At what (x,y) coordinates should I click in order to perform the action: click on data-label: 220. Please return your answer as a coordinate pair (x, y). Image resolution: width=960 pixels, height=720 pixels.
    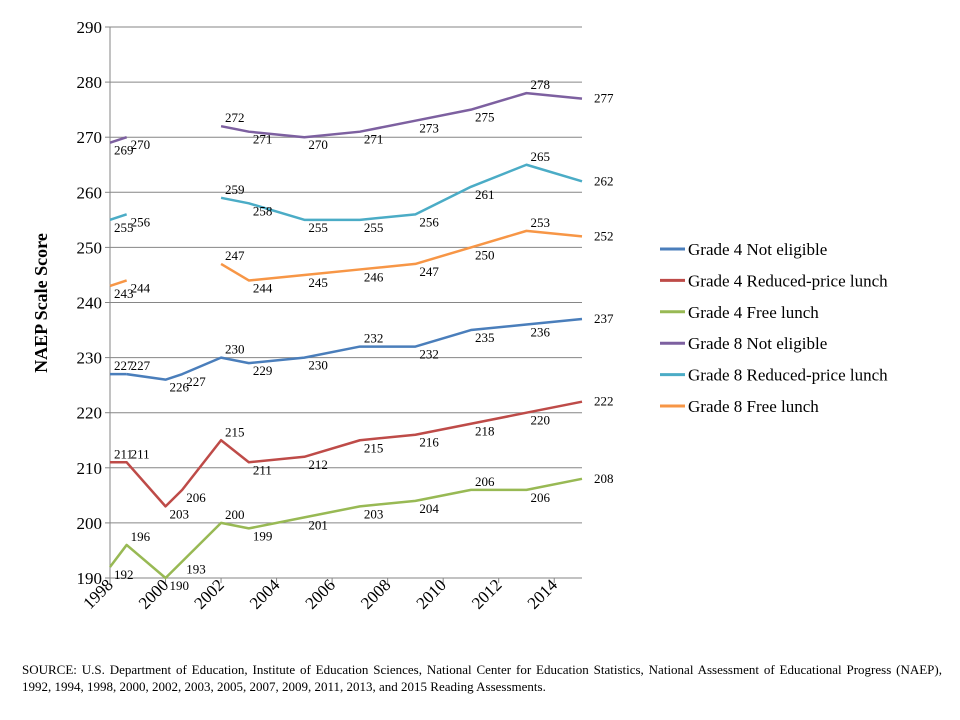
    Looking at the image, I should click on (540, 420).